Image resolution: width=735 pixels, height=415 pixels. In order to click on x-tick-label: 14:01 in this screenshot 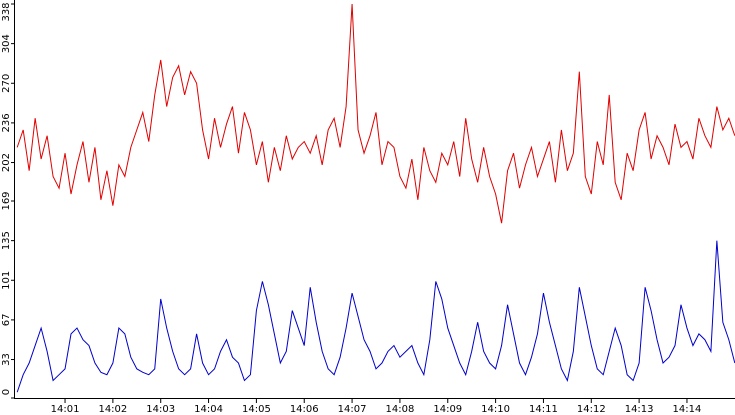, I will do `click(65, 409)`.